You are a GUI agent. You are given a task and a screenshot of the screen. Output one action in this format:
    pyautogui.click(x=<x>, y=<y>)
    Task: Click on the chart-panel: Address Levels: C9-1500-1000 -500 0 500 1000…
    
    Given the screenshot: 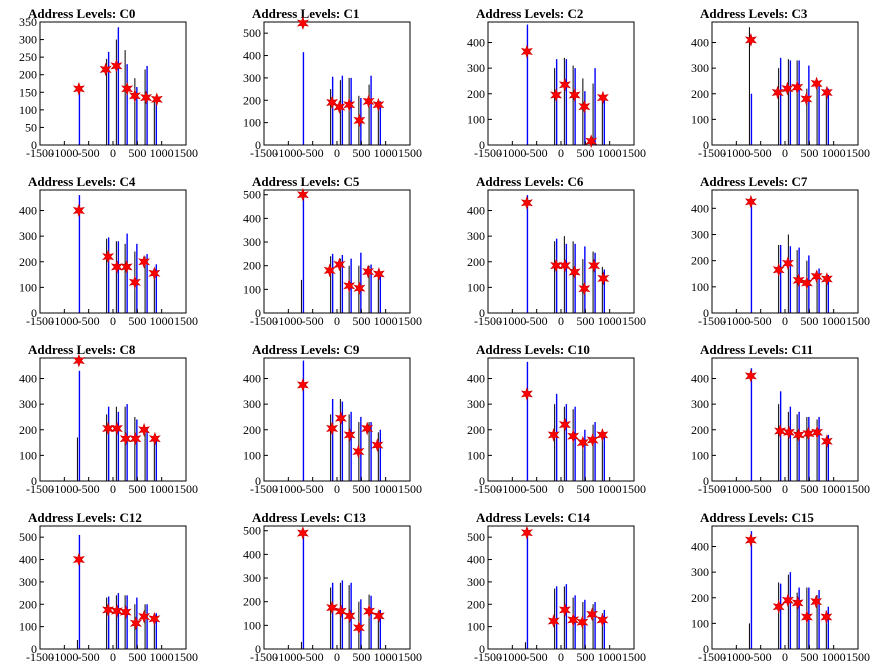 What is the action you would take?
    pyautogui.click(x=332, y=419)
    